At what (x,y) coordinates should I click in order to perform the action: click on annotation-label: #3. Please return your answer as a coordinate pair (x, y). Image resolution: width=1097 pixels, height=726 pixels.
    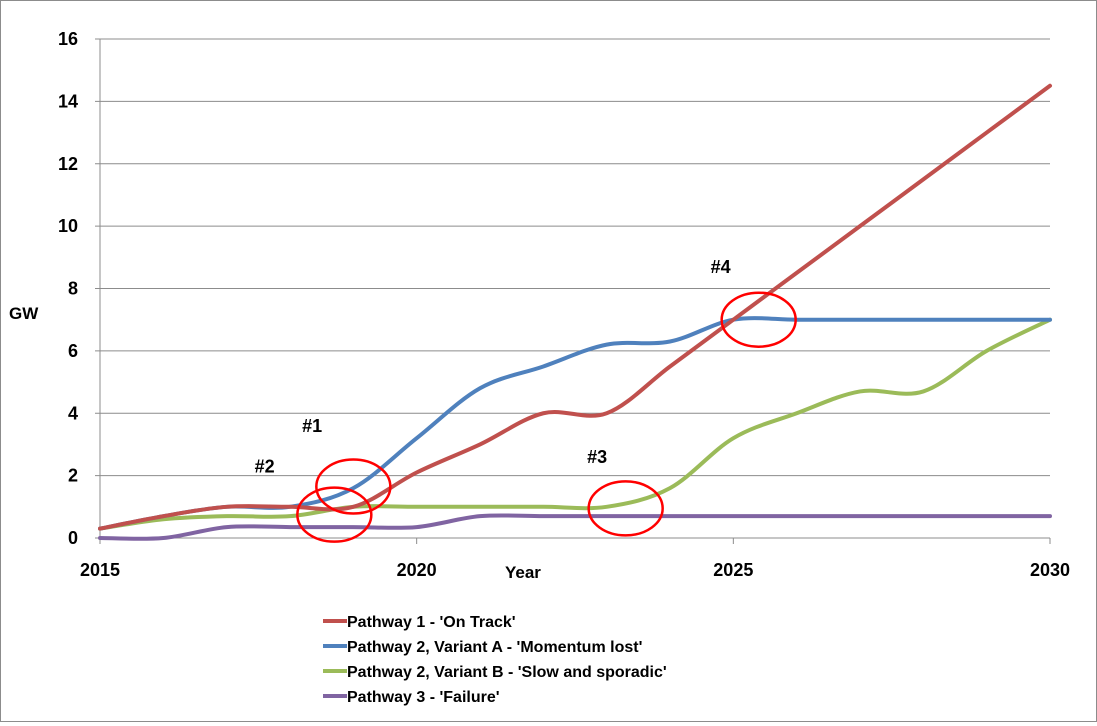
    Looking at the image, I should click on (597, 457).